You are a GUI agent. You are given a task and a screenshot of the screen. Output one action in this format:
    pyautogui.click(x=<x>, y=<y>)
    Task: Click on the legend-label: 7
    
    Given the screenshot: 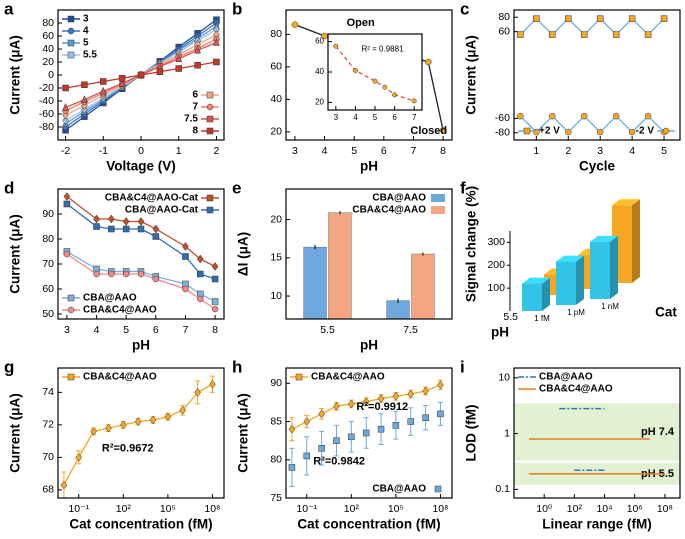 What is the action you would take?
    pyautogui.click(x=195, y=107)
    